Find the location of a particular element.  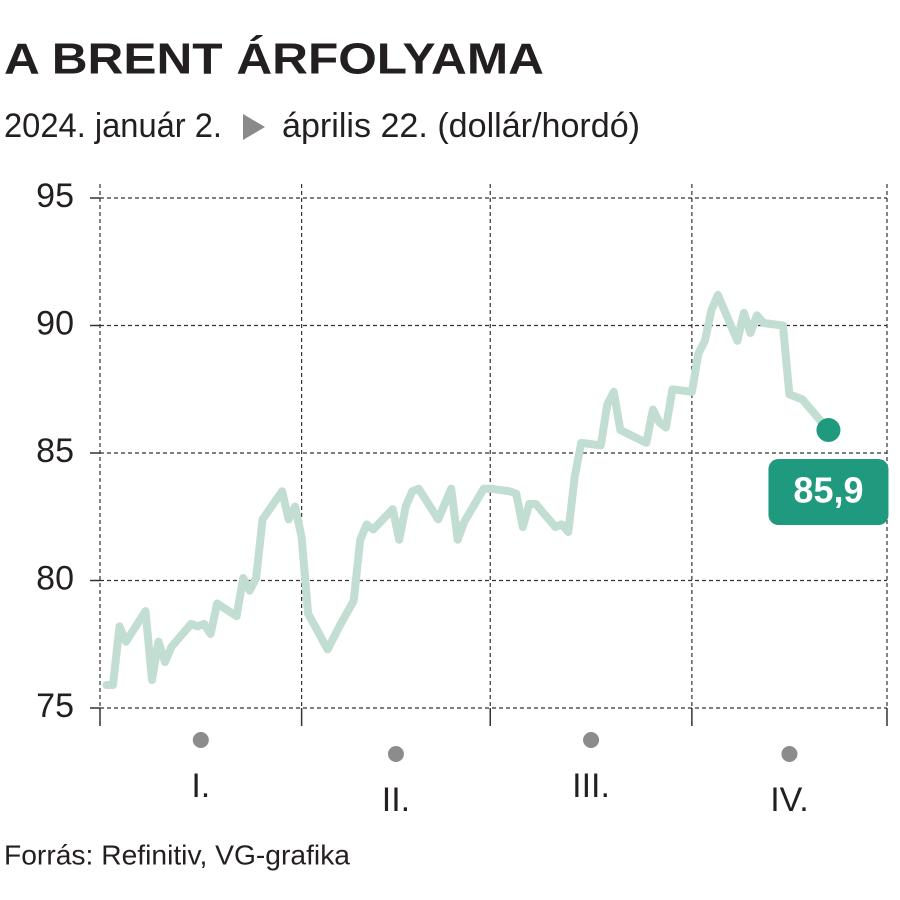

y-tick-label: 85 is located at coordinates (55, 451).